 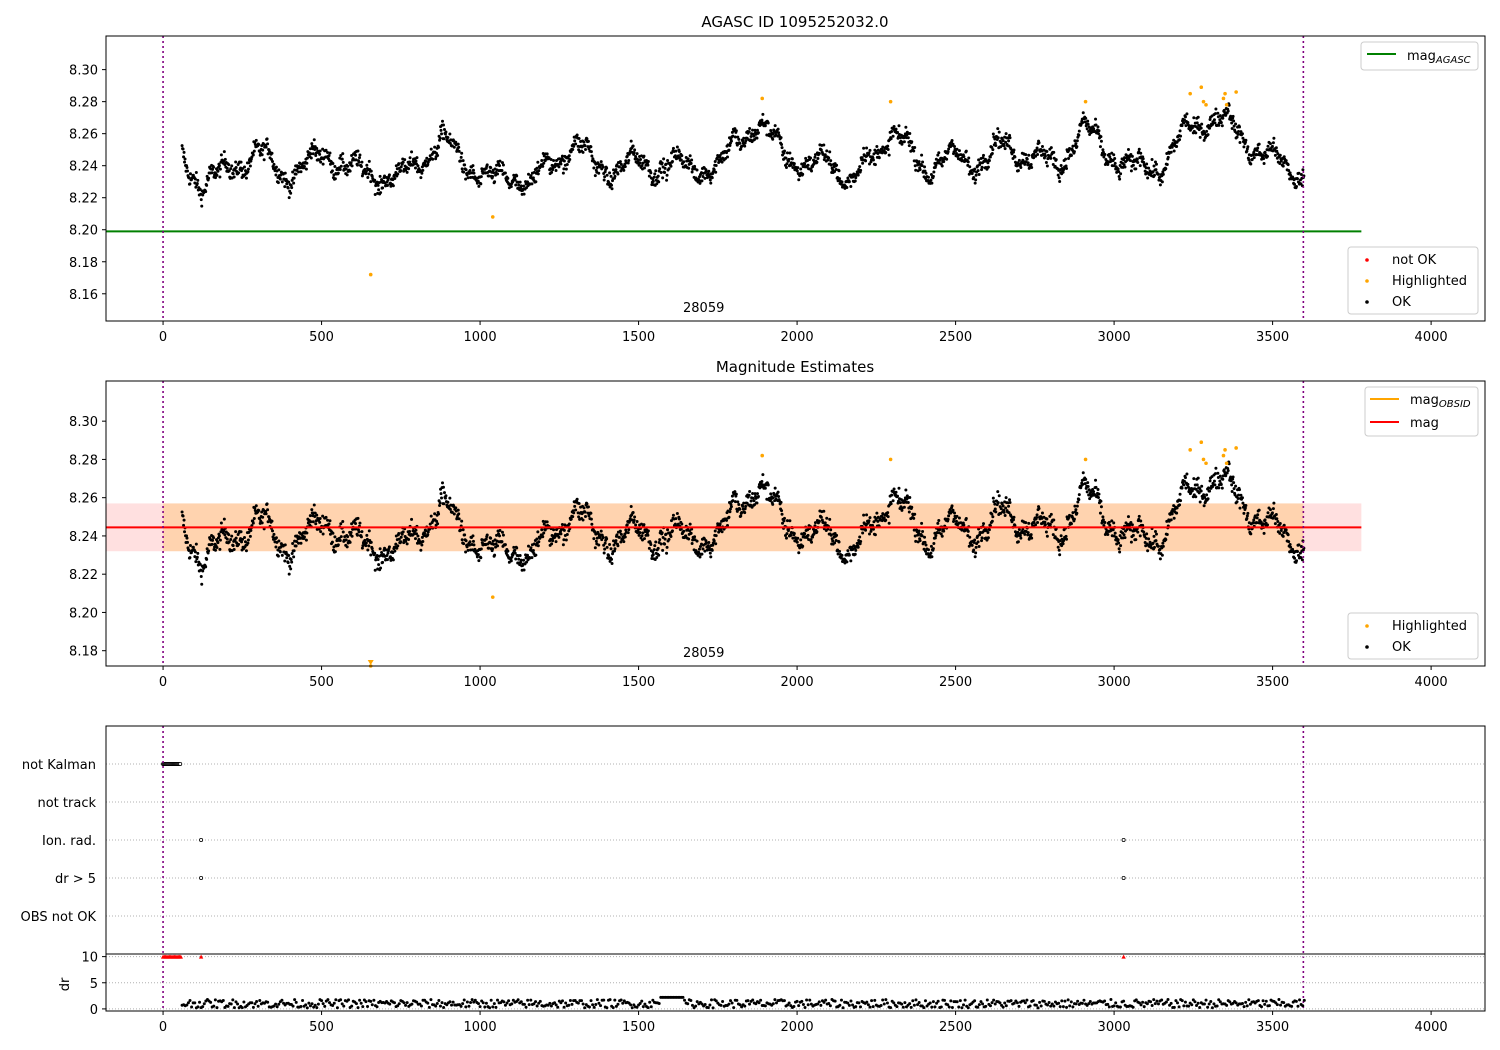 What do you see at coordinates (890, 101) in the screenshot?
I see `highlighted-point` at bounding box center [890, 101].